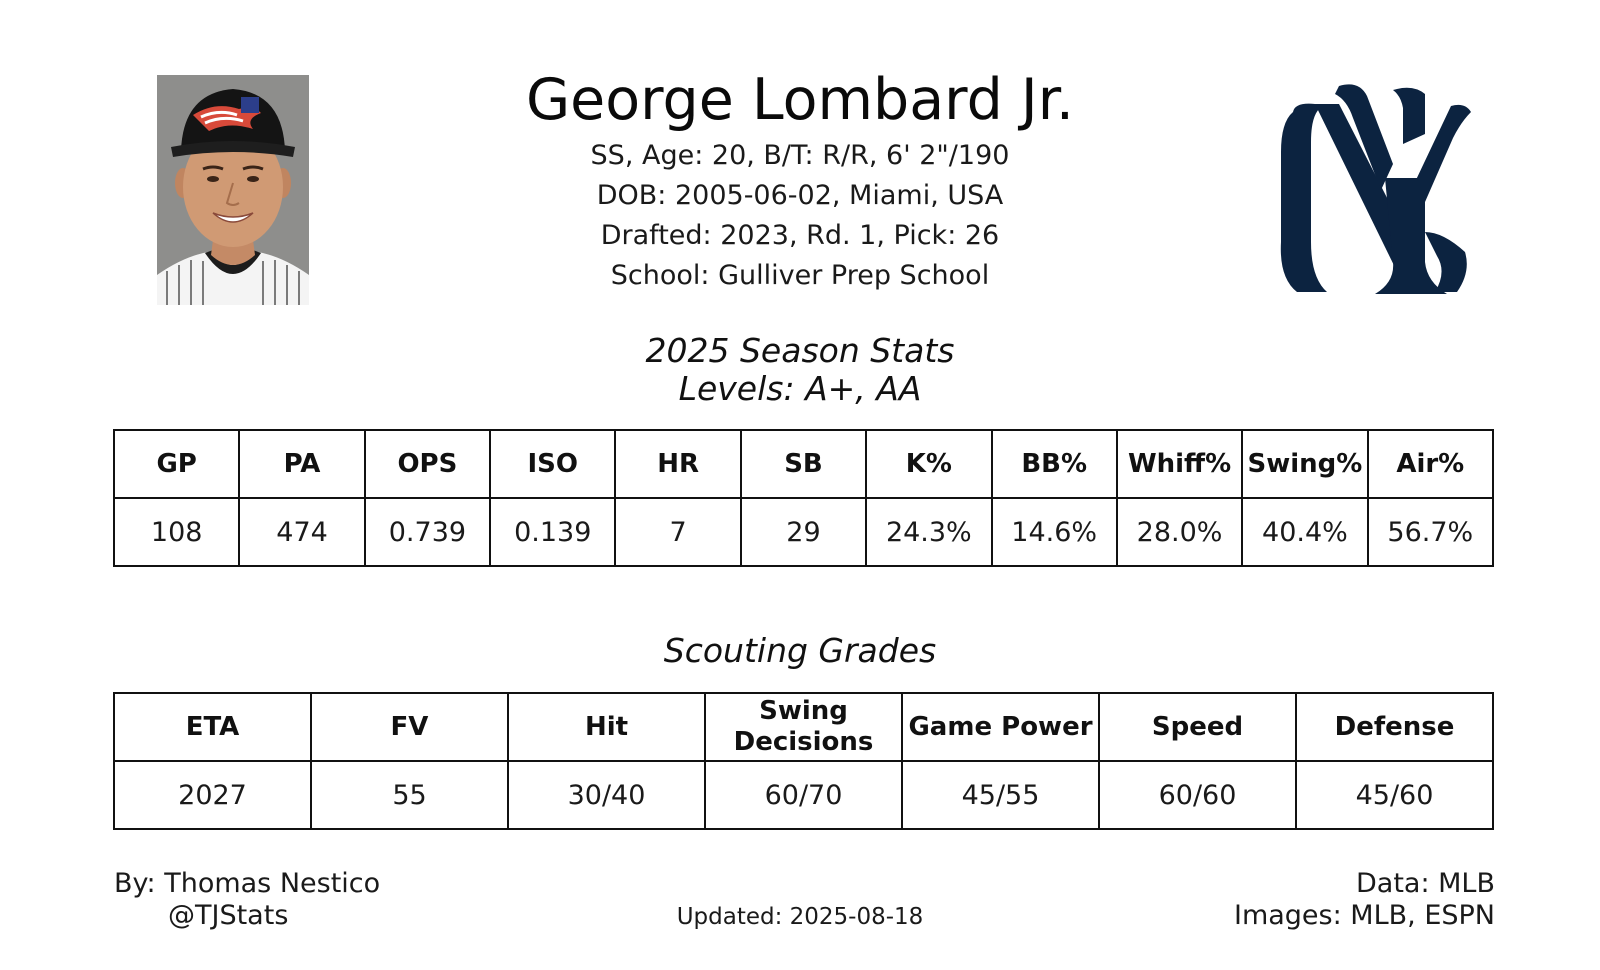  What do you see at coordinates (800, 275) in the screenshot?
I see `player-school: School: Gulliver Prep School` at bounding box center [800, 275].